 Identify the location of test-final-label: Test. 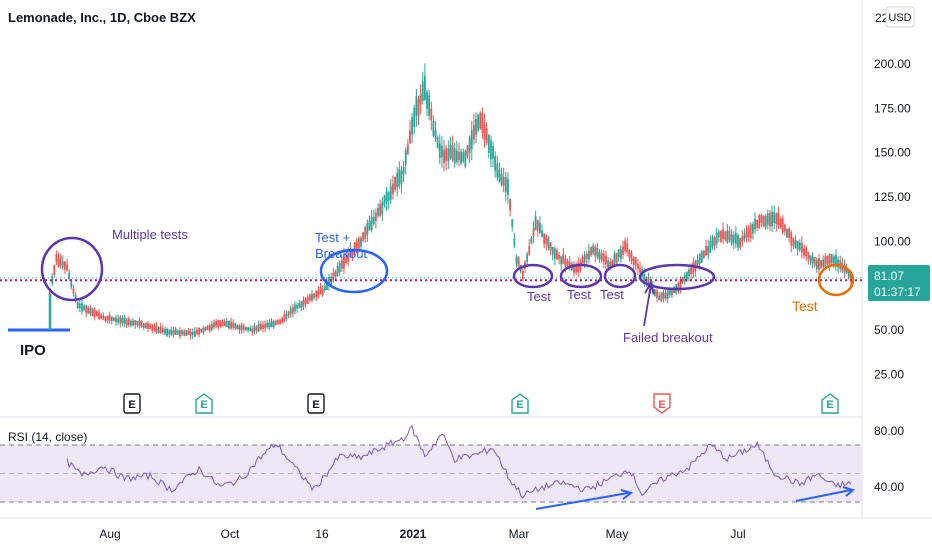
(805, 306).